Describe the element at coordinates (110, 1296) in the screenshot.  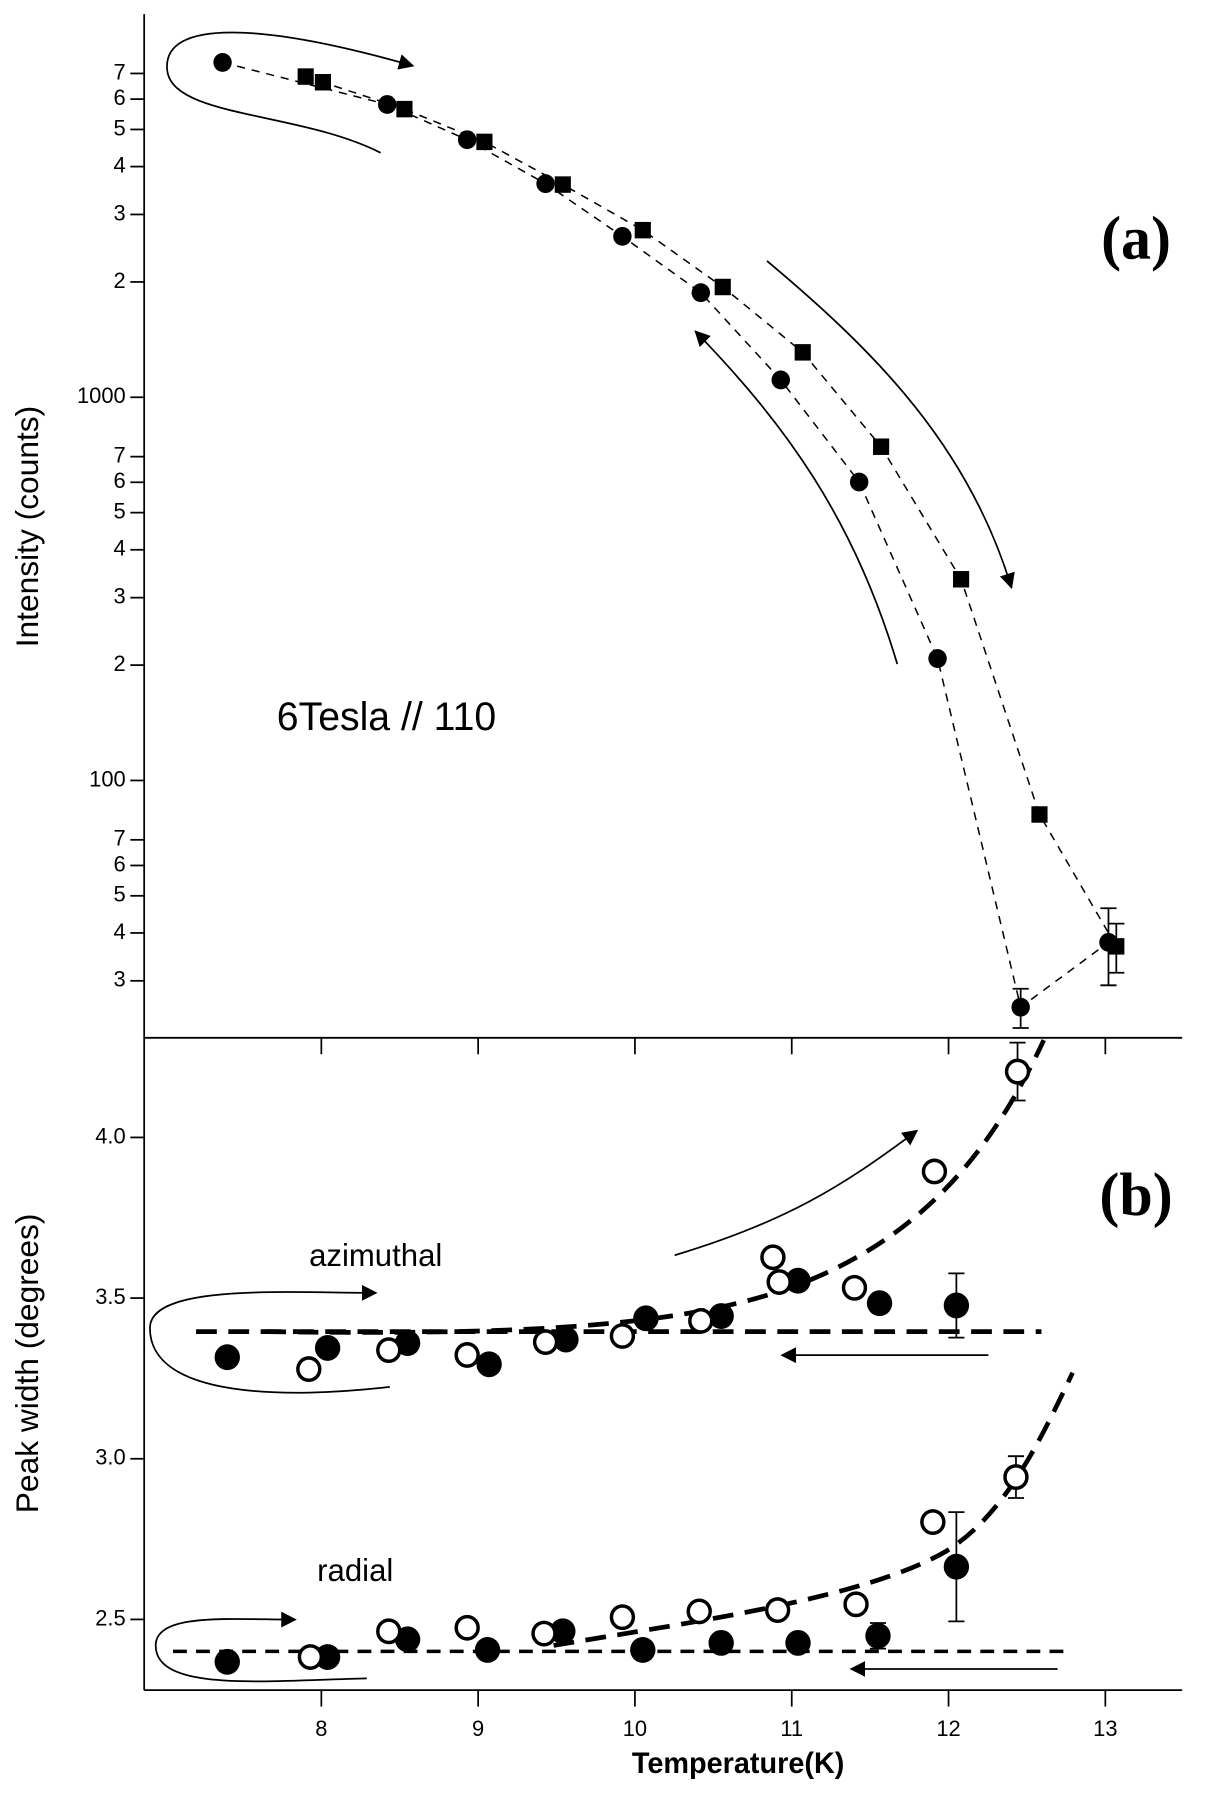
I see `y-tick-label: 3.5` at that location.